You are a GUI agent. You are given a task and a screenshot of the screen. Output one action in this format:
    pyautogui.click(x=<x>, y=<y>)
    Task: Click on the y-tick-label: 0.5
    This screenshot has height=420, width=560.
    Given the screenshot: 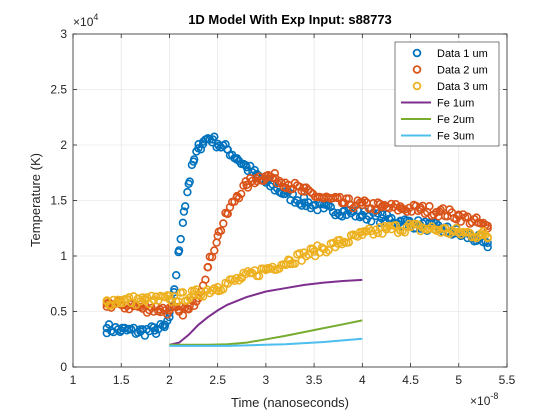 What is the action you would take?
    pyautogui.click(x=58, y=312)
    